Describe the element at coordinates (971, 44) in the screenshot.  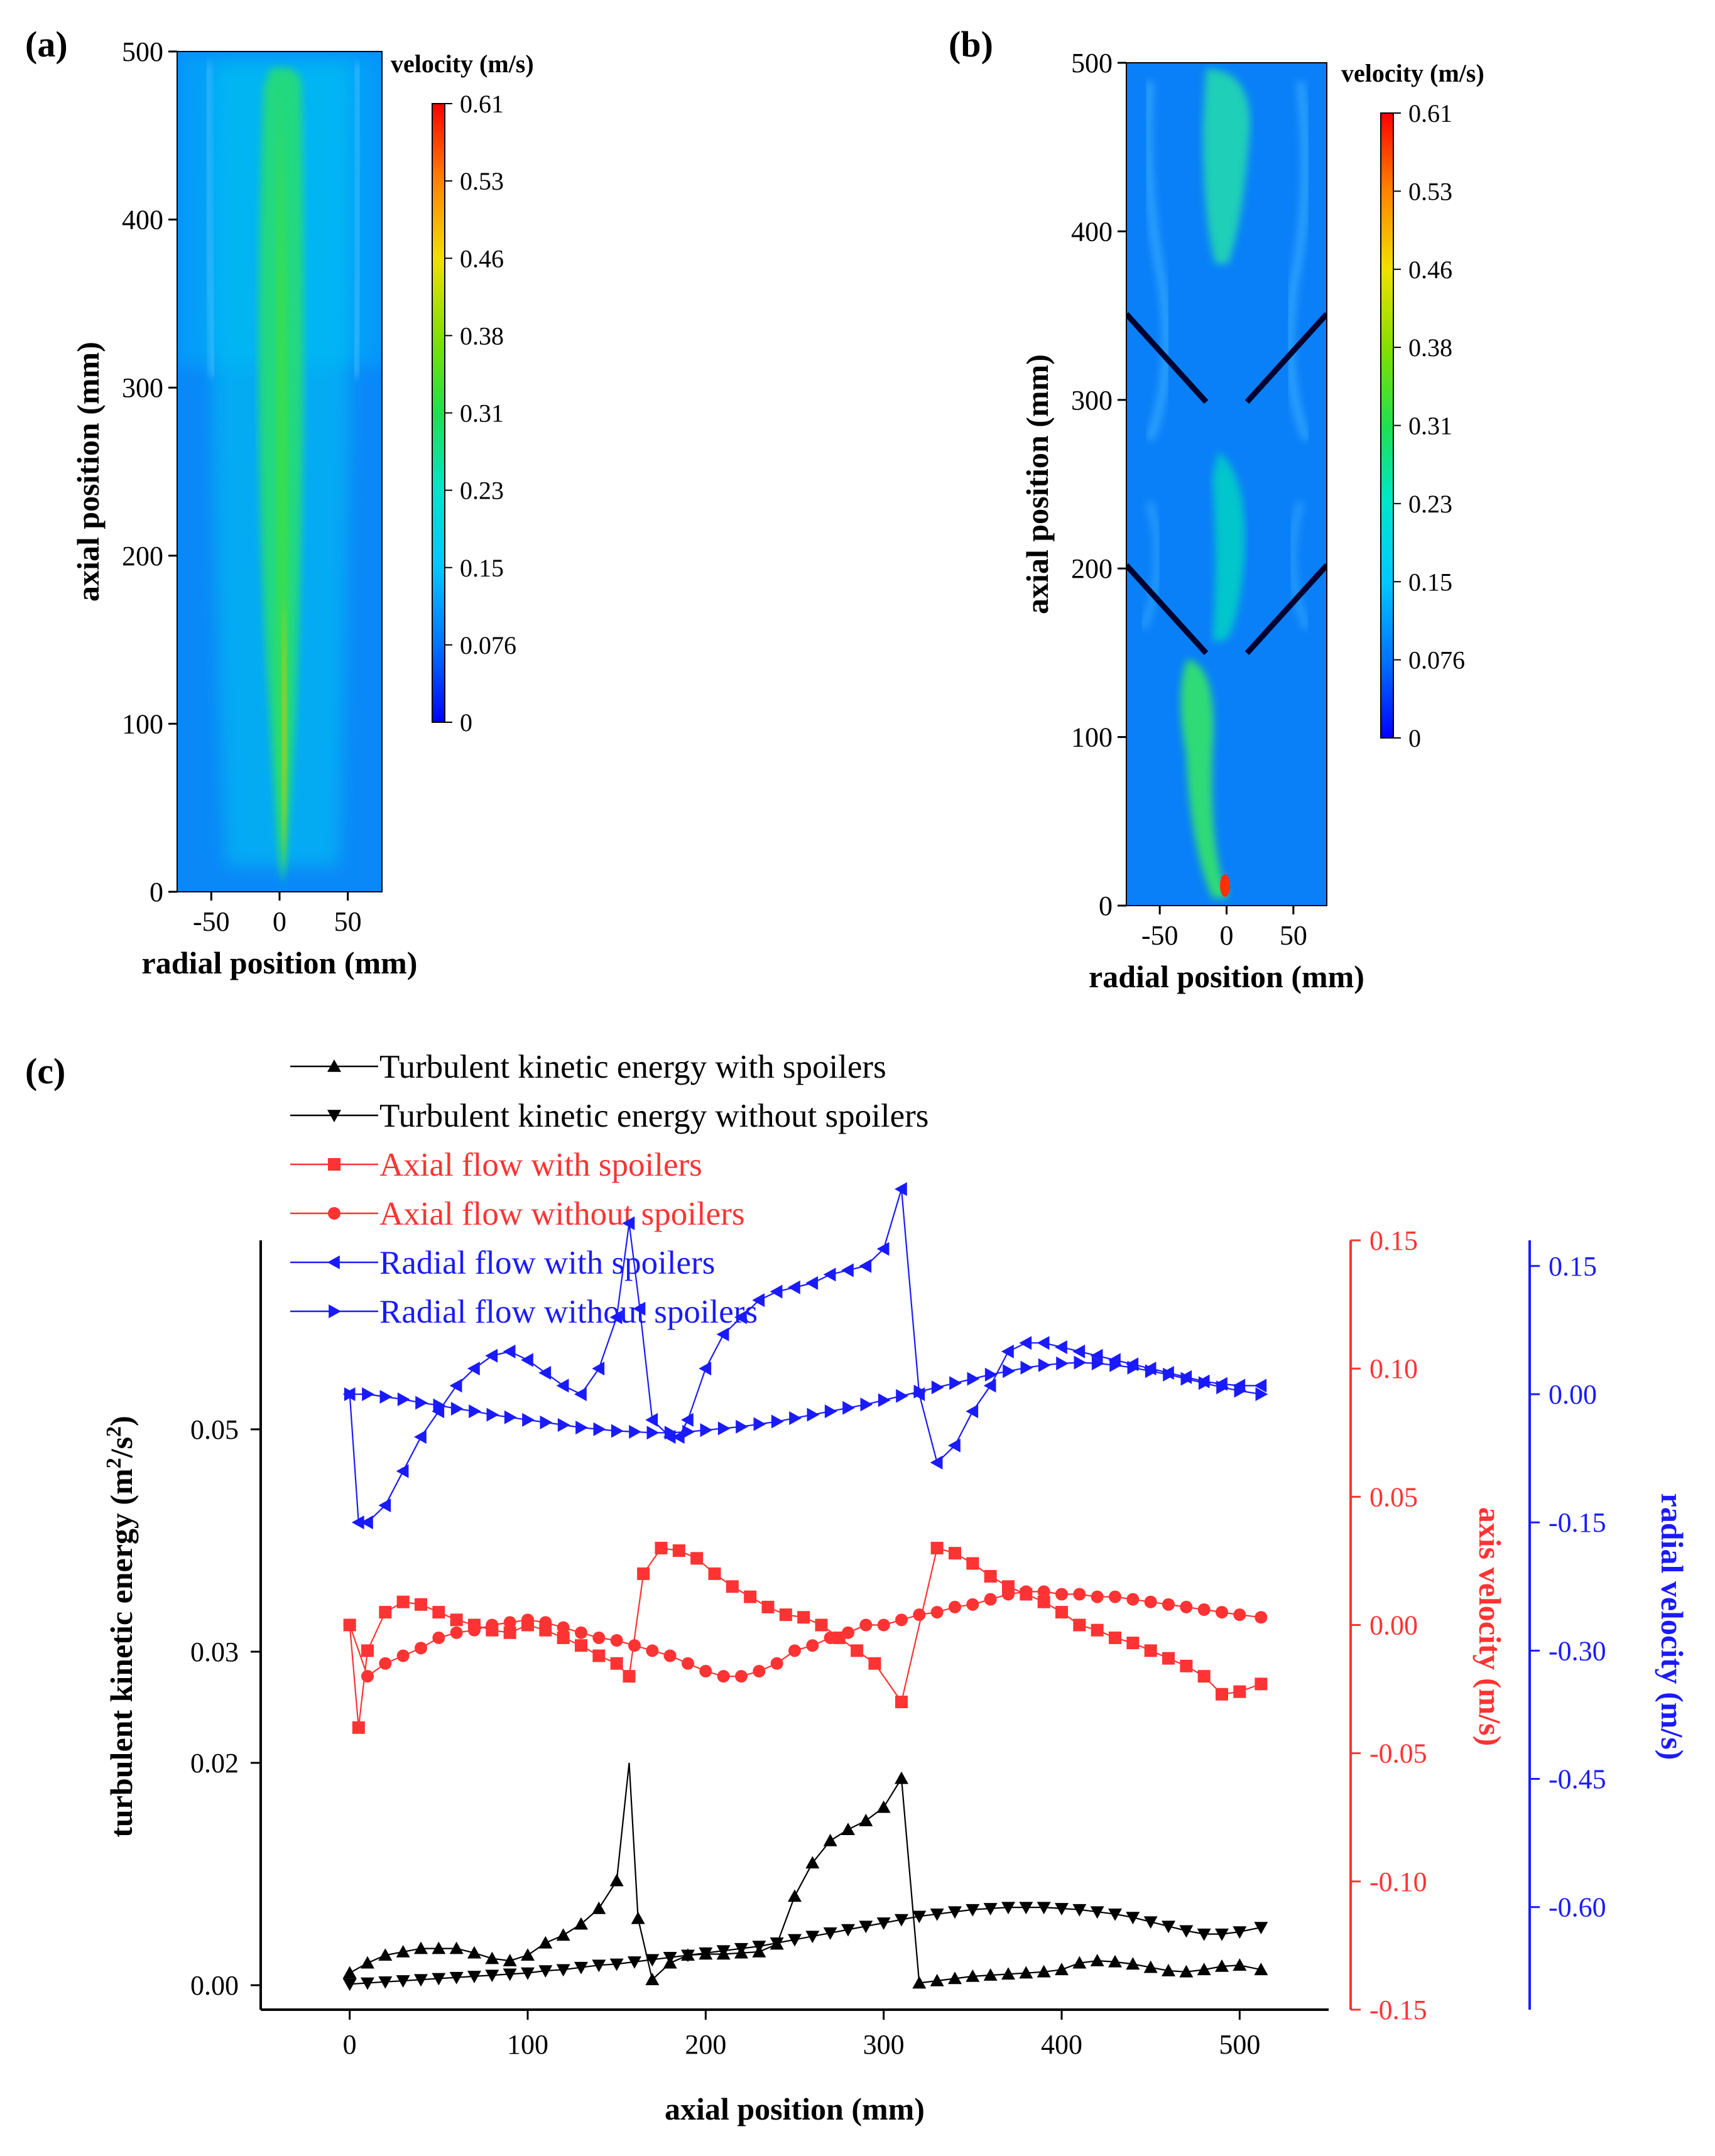
I see `panel-b-label: (b)` at that location.